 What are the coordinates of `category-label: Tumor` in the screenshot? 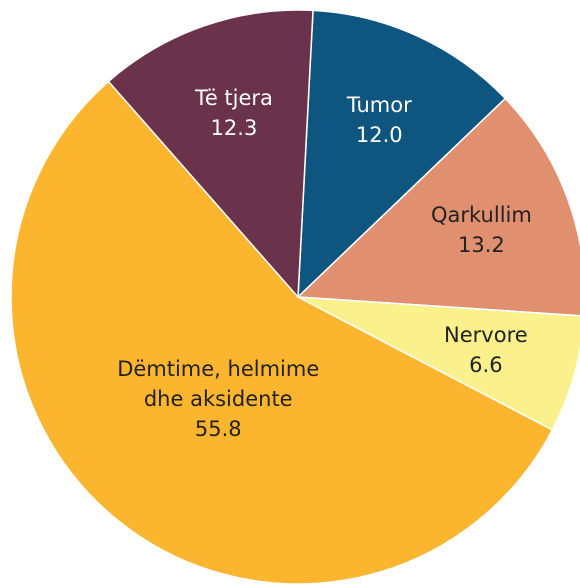 It's located at (379, 104).